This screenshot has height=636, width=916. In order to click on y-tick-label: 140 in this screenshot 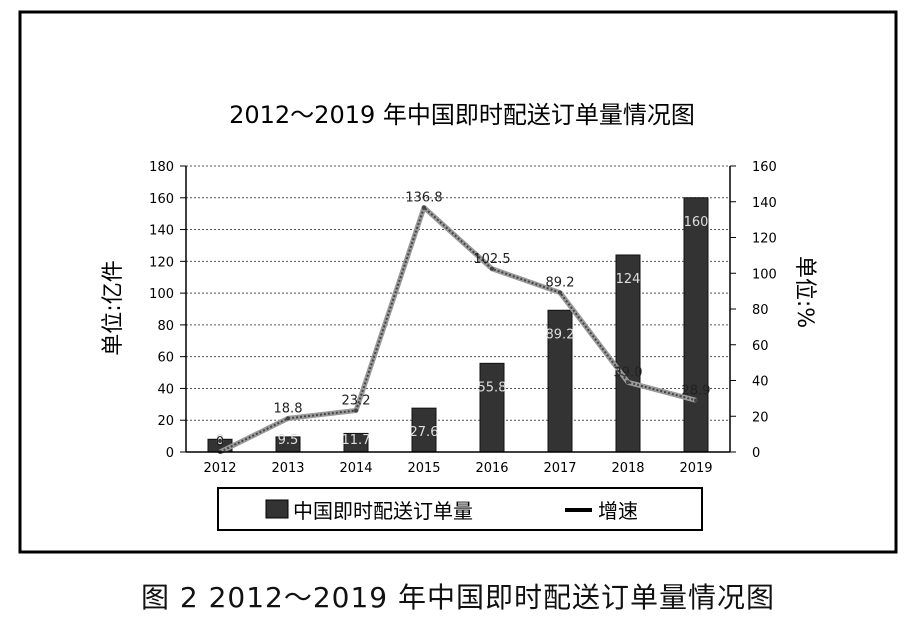, I will do `click(161, 231)`.